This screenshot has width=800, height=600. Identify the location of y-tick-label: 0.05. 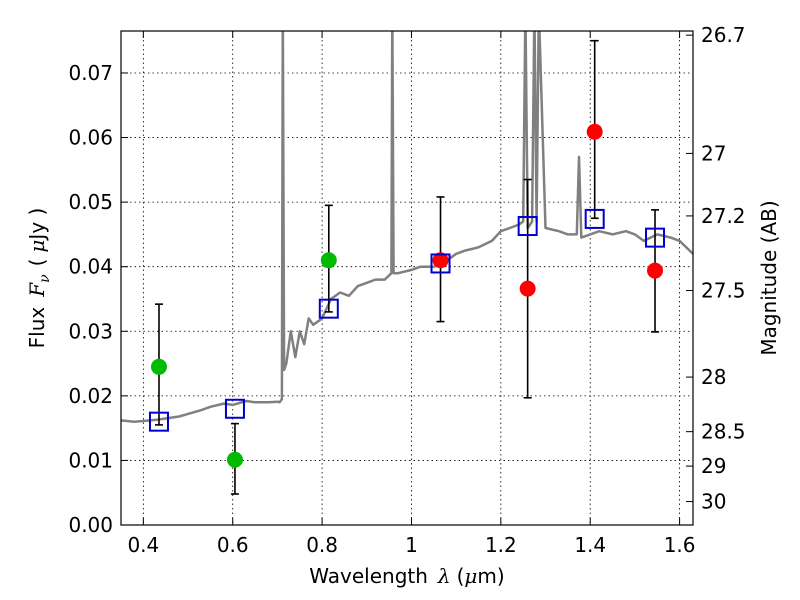
(90, 202).